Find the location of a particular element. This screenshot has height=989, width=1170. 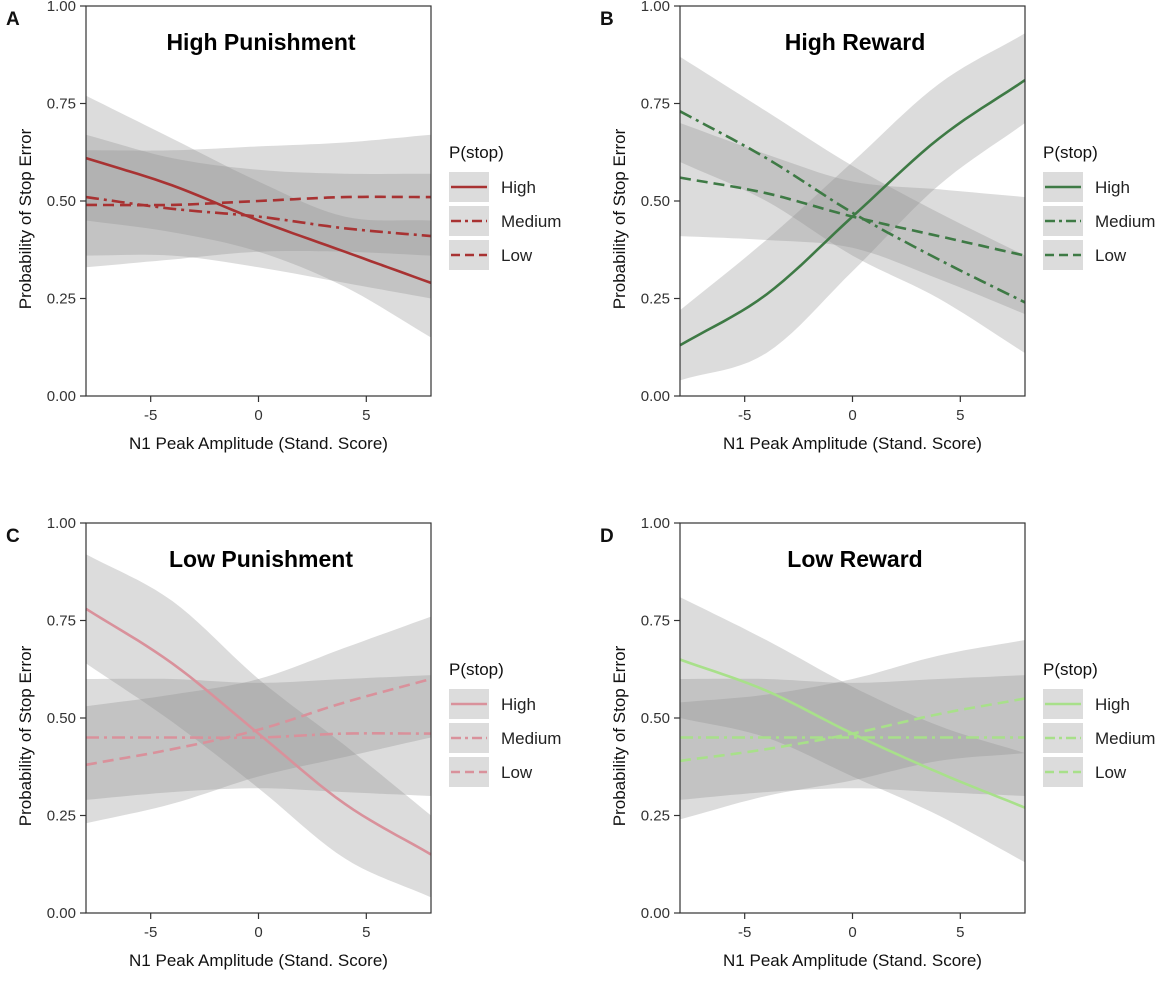

panel-letter: C is located at coordinates (13, 536).